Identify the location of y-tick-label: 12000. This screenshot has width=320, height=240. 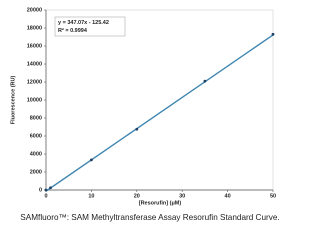
(34, 82).